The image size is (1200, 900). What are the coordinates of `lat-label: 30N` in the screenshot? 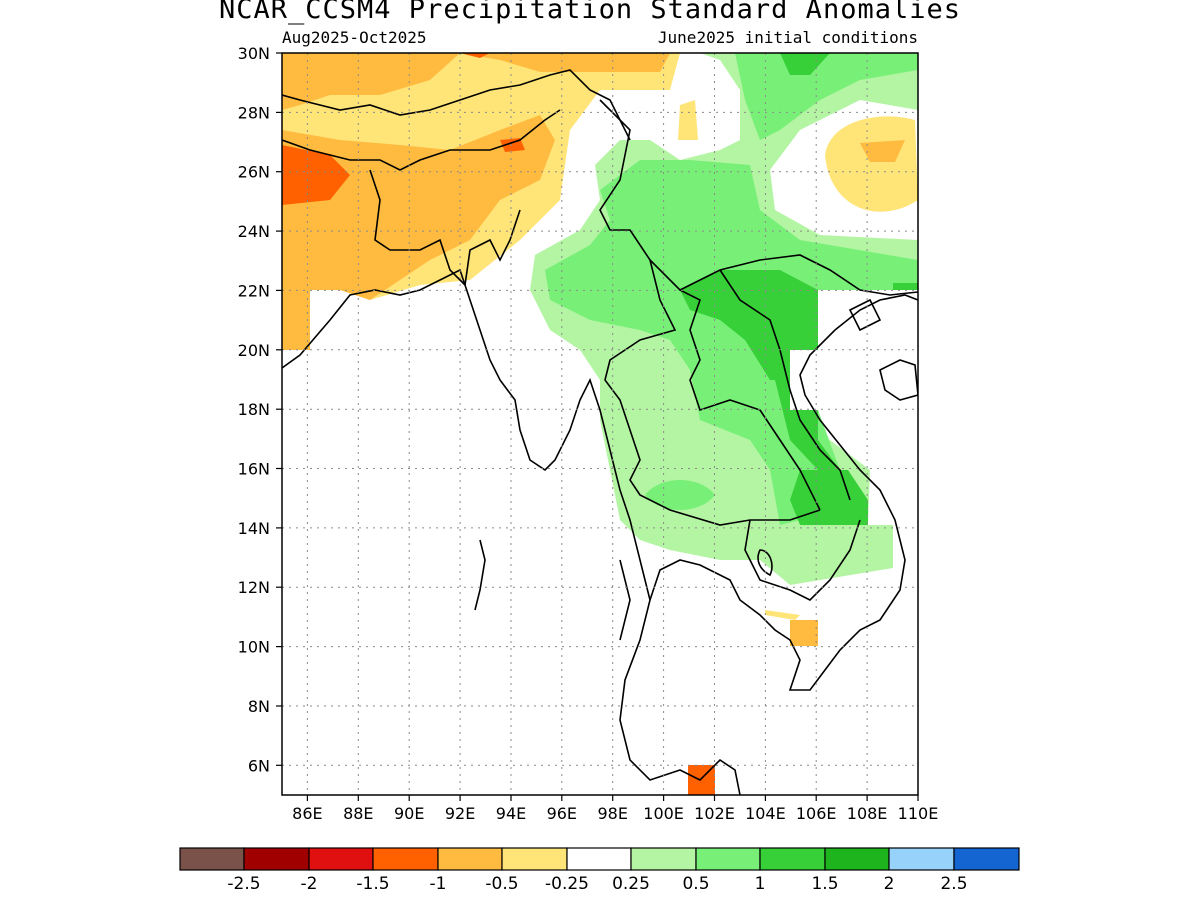 It's located at (254, 53).